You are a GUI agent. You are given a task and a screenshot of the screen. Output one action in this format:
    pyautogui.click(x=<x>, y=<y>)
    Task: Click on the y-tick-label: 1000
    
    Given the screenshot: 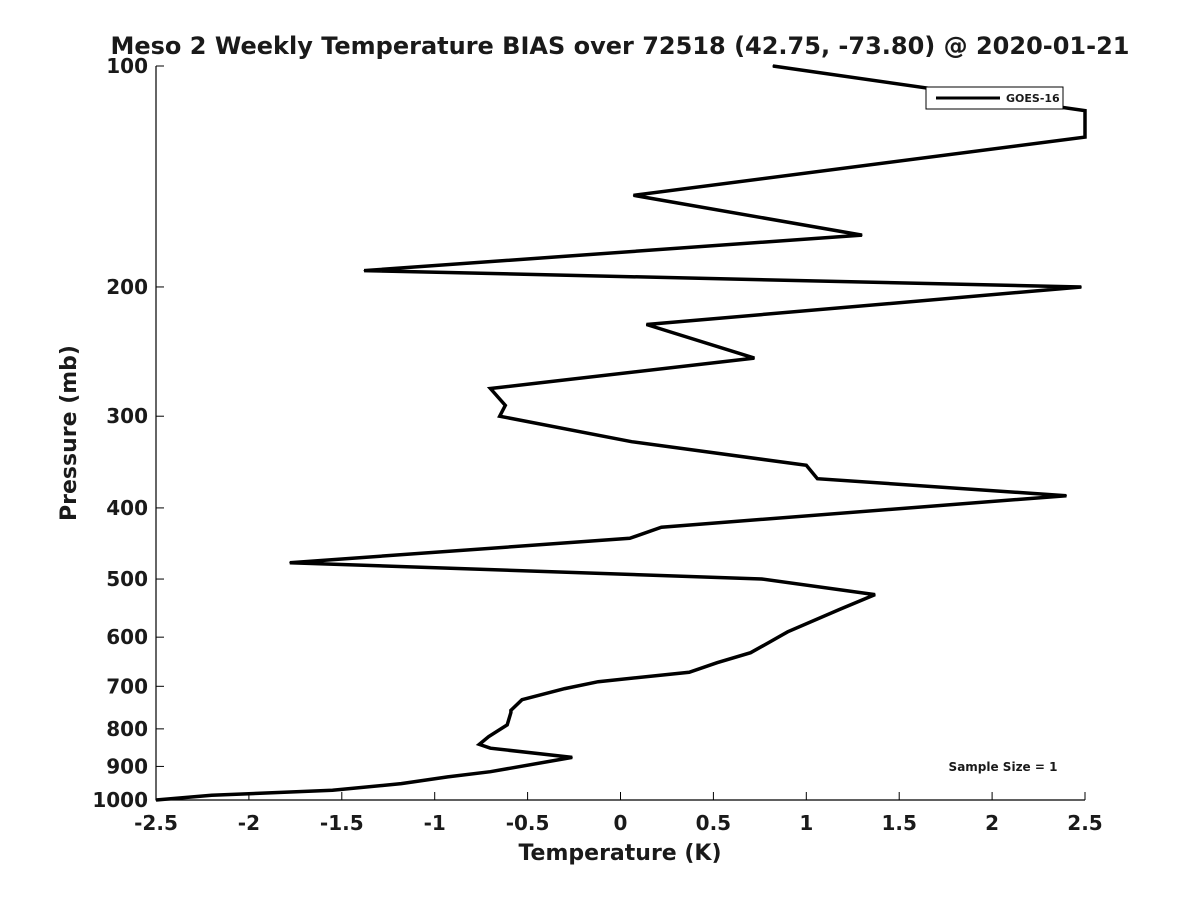 What is the action you would take?
    pyautogui.click(x=120, y=800)
    